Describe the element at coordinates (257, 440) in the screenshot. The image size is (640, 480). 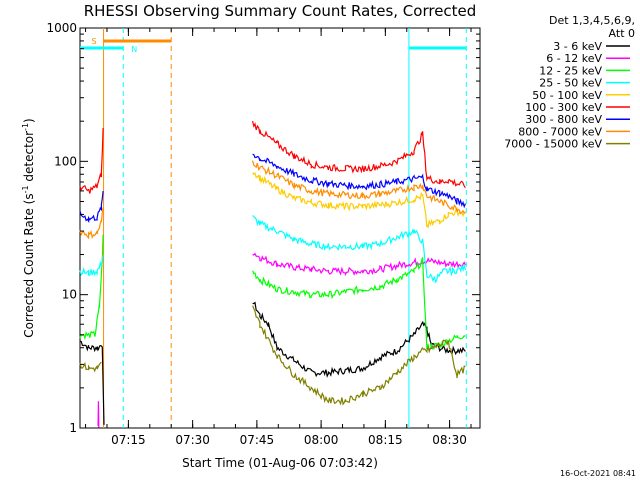
I see `x-tick-label: 07:45` at that location.